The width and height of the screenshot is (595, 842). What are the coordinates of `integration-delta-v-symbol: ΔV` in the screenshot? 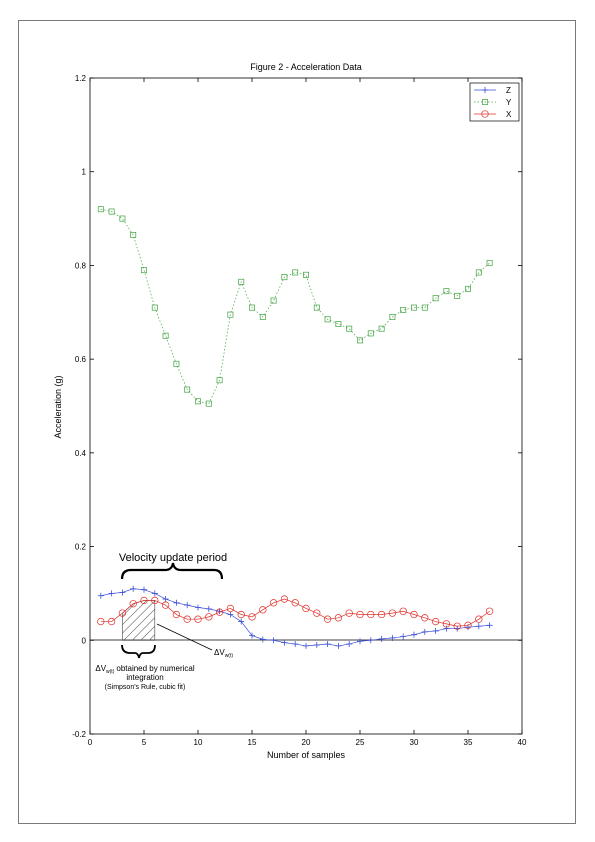 It's located at (100, 668).